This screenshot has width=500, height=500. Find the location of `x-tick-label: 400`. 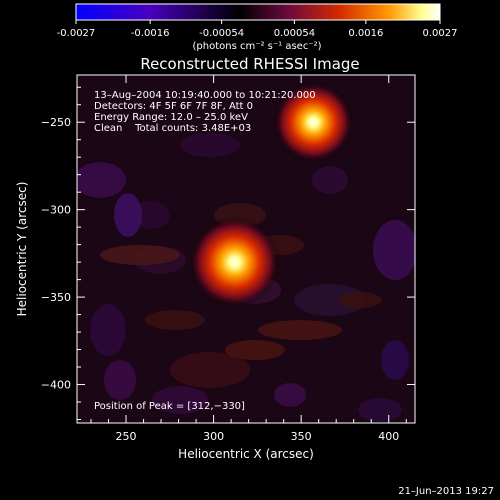

x-tick-label: 400 is located at coordinates (388, 436).